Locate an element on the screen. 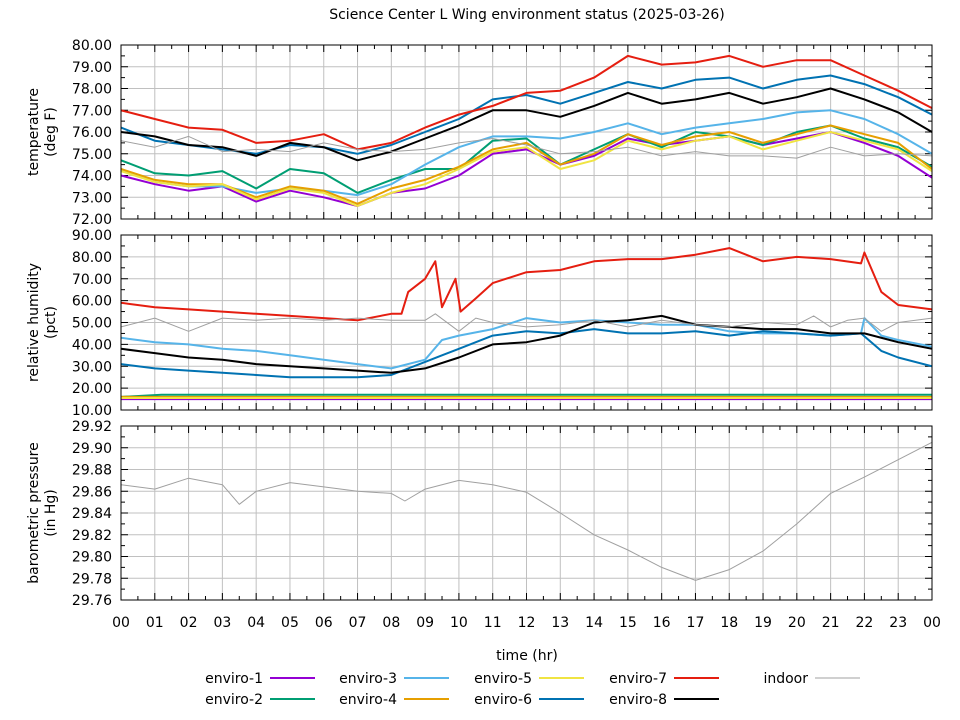 The image size is (960, 720). y-axis-label: barometric pressure is located at coordinates (34, 512).